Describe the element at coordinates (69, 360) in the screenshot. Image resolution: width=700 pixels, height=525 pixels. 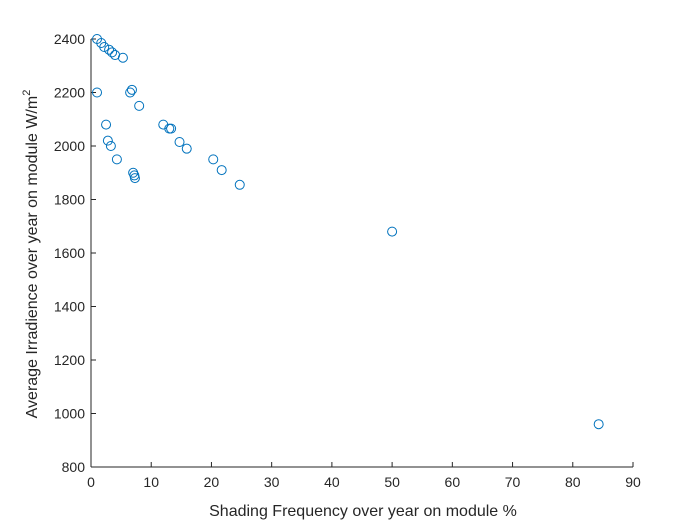
I see `y-tick-label: 1200` at that location.